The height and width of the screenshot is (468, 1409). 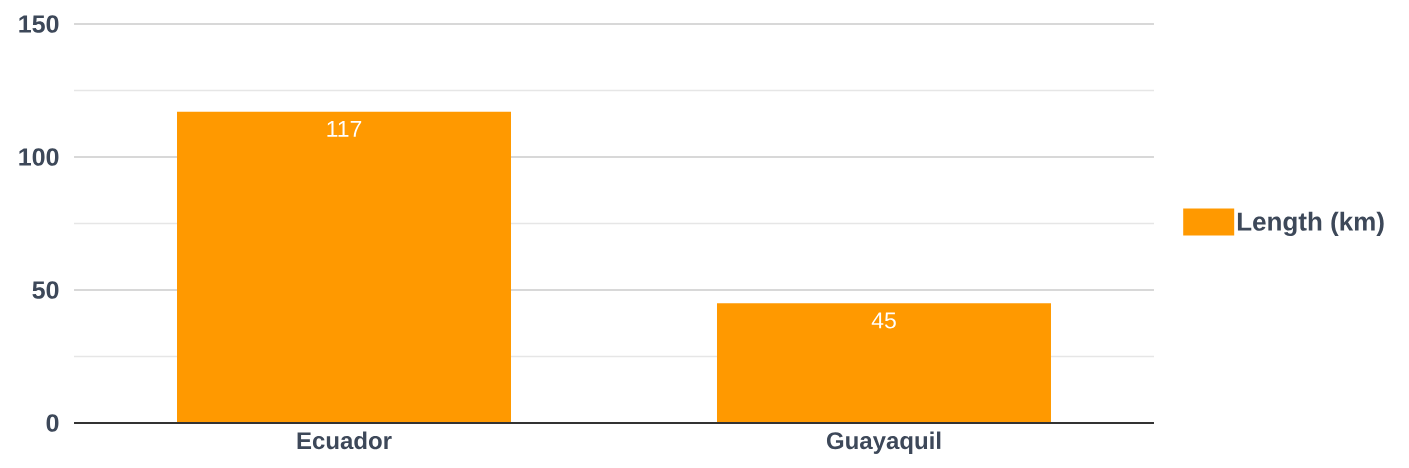 I want to click on legend-label: Length (km), so click(x=1310, y=224).